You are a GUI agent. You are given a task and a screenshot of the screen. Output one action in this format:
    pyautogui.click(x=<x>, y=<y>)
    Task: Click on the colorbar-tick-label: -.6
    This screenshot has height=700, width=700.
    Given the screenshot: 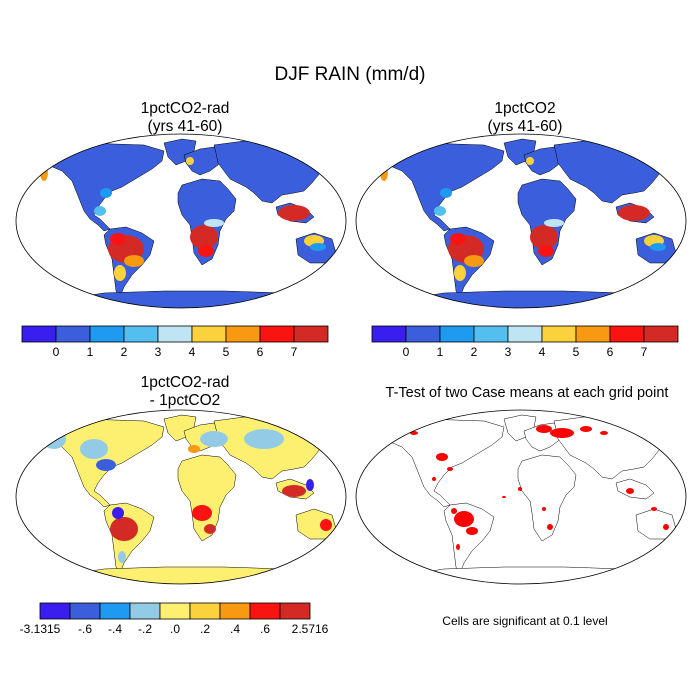 What is the action you would take?
    pyautogui.click(x=85, y=629)
    